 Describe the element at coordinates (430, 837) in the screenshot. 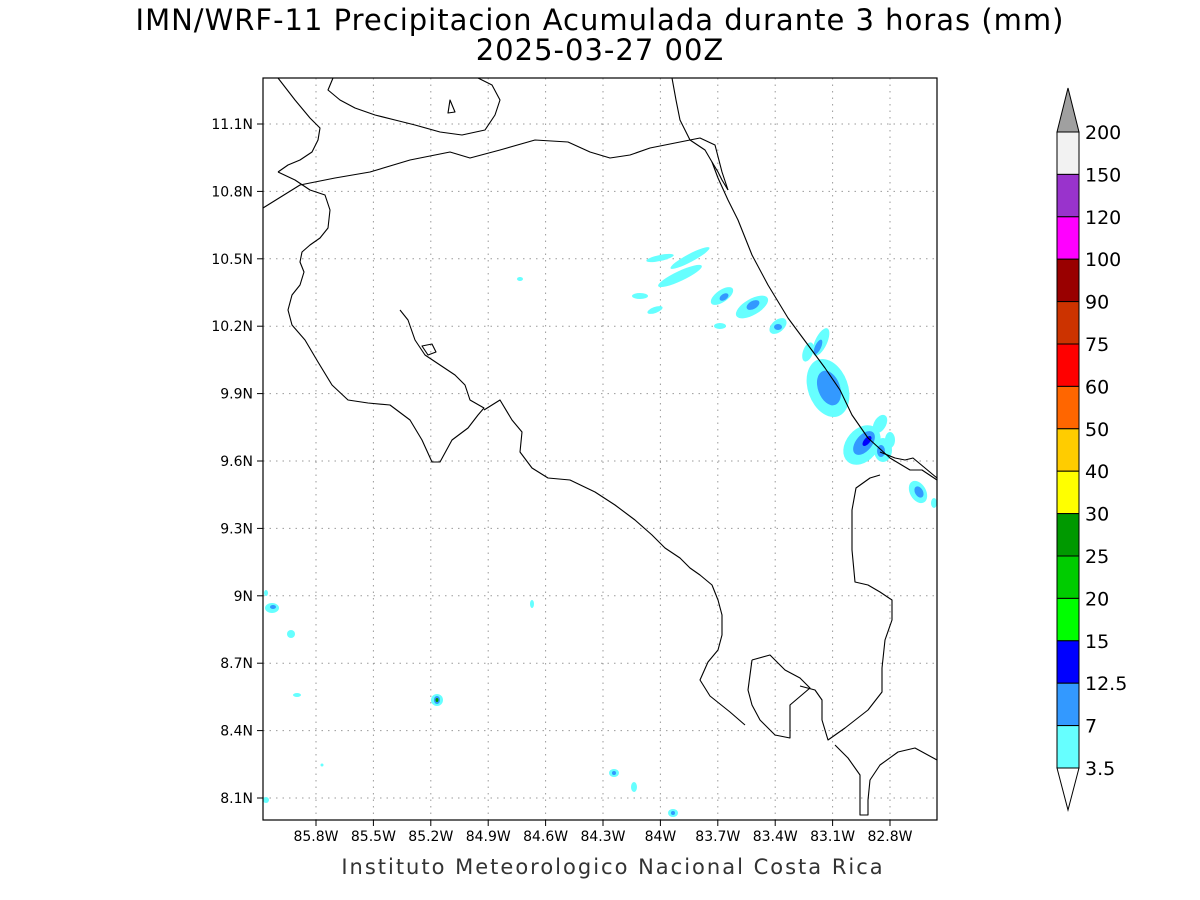

I see `x-tick-label: 85.2W` at that location.